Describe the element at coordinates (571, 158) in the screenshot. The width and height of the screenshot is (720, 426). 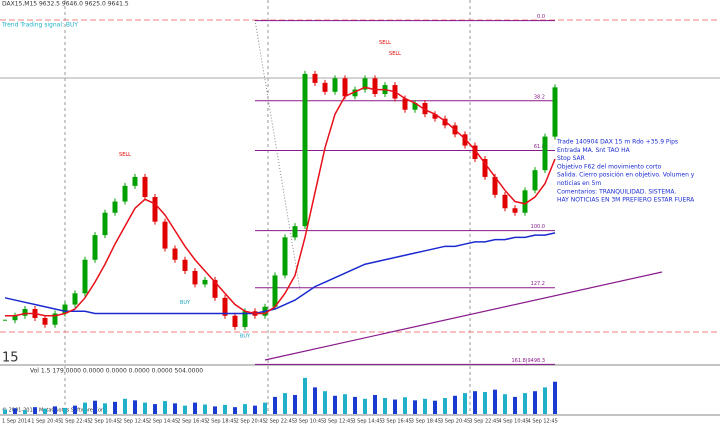
I see `note-line: Stop SAR` at that location.